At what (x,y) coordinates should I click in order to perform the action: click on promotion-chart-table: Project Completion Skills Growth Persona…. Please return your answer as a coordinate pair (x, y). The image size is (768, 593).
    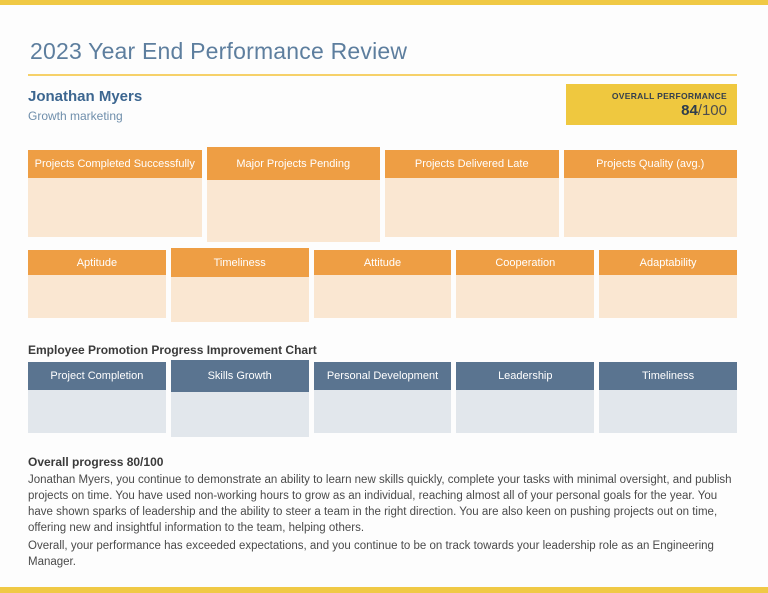
    Looking at the image, I should click on (382, 398).